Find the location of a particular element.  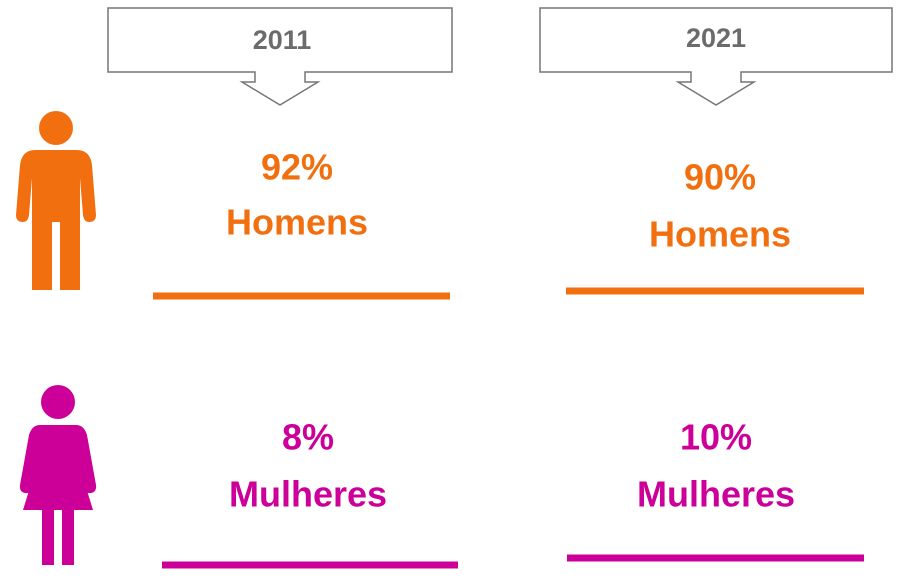

year-label: 2011 is located at coordinates (282, 40).